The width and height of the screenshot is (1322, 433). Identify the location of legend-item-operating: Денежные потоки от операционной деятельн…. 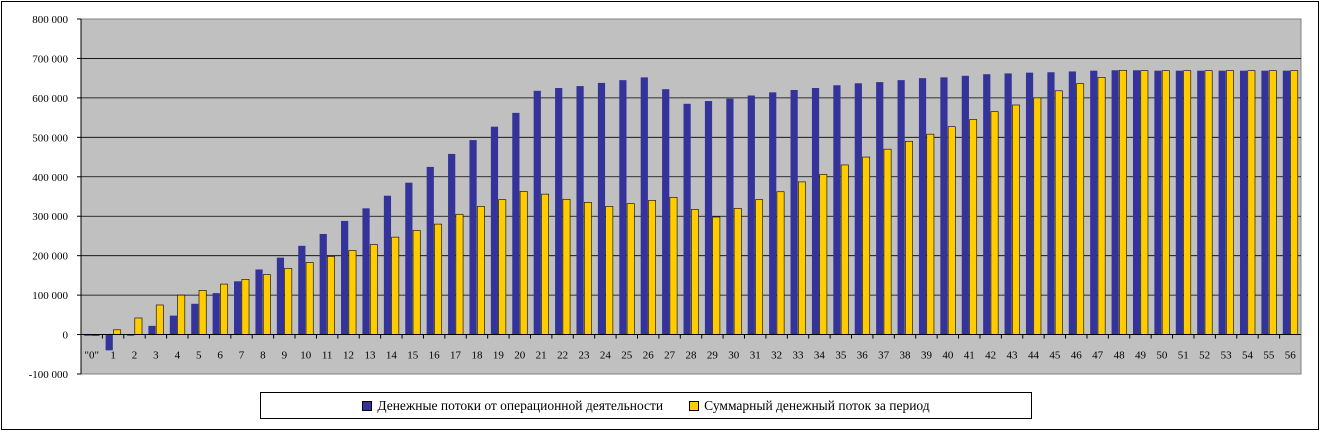
(512, 406).